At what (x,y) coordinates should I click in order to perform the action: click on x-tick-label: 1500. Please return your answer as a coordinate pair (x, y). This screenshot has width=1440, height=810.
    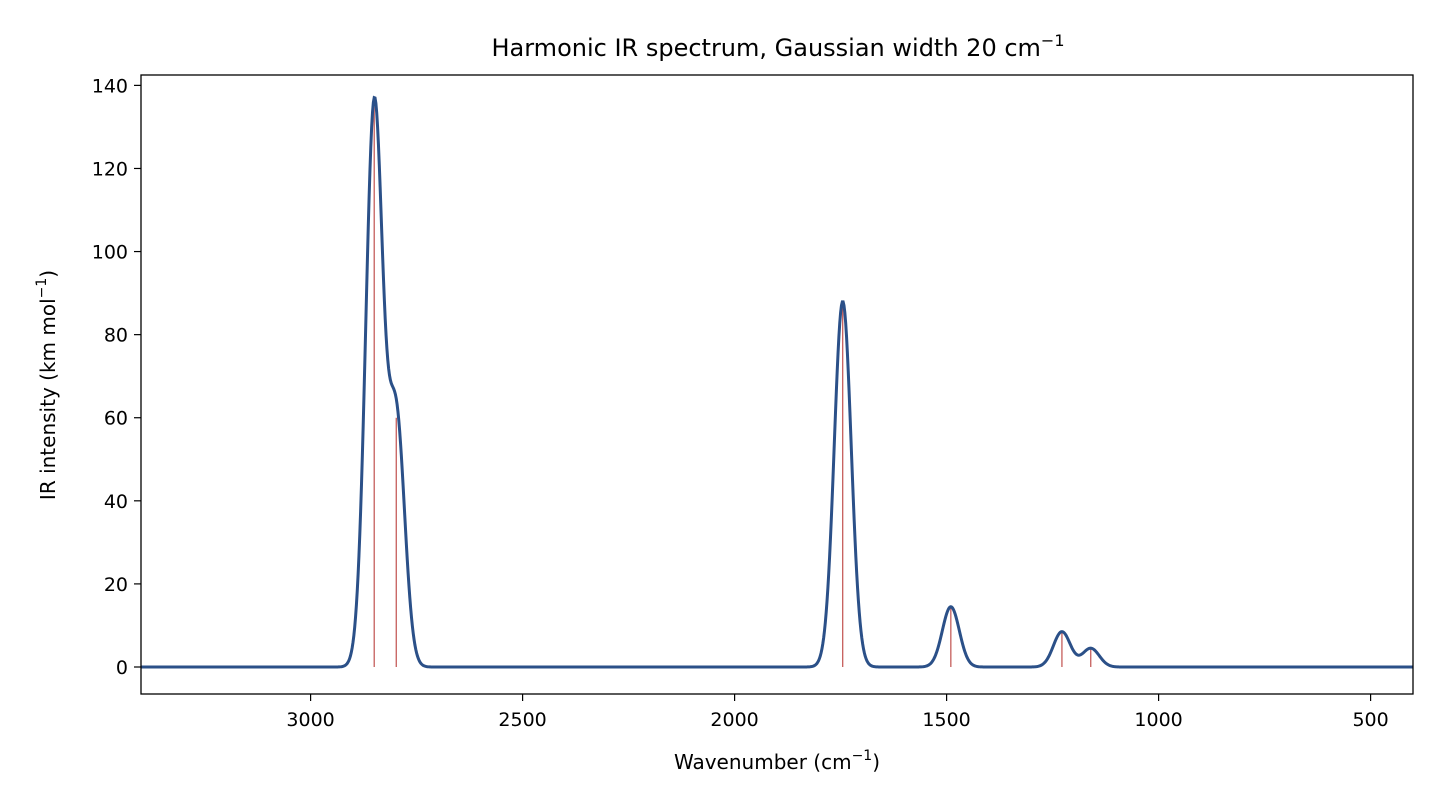
    Looking at the image, I should click on (946, 720).